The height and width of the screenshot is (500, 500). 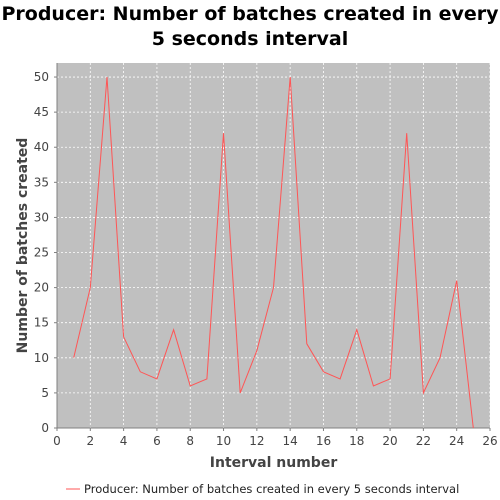 What do you see at coordinates (389, 441) in the screenshot?
I see `x-tick-label: 20` at bounding box center [389, 441].